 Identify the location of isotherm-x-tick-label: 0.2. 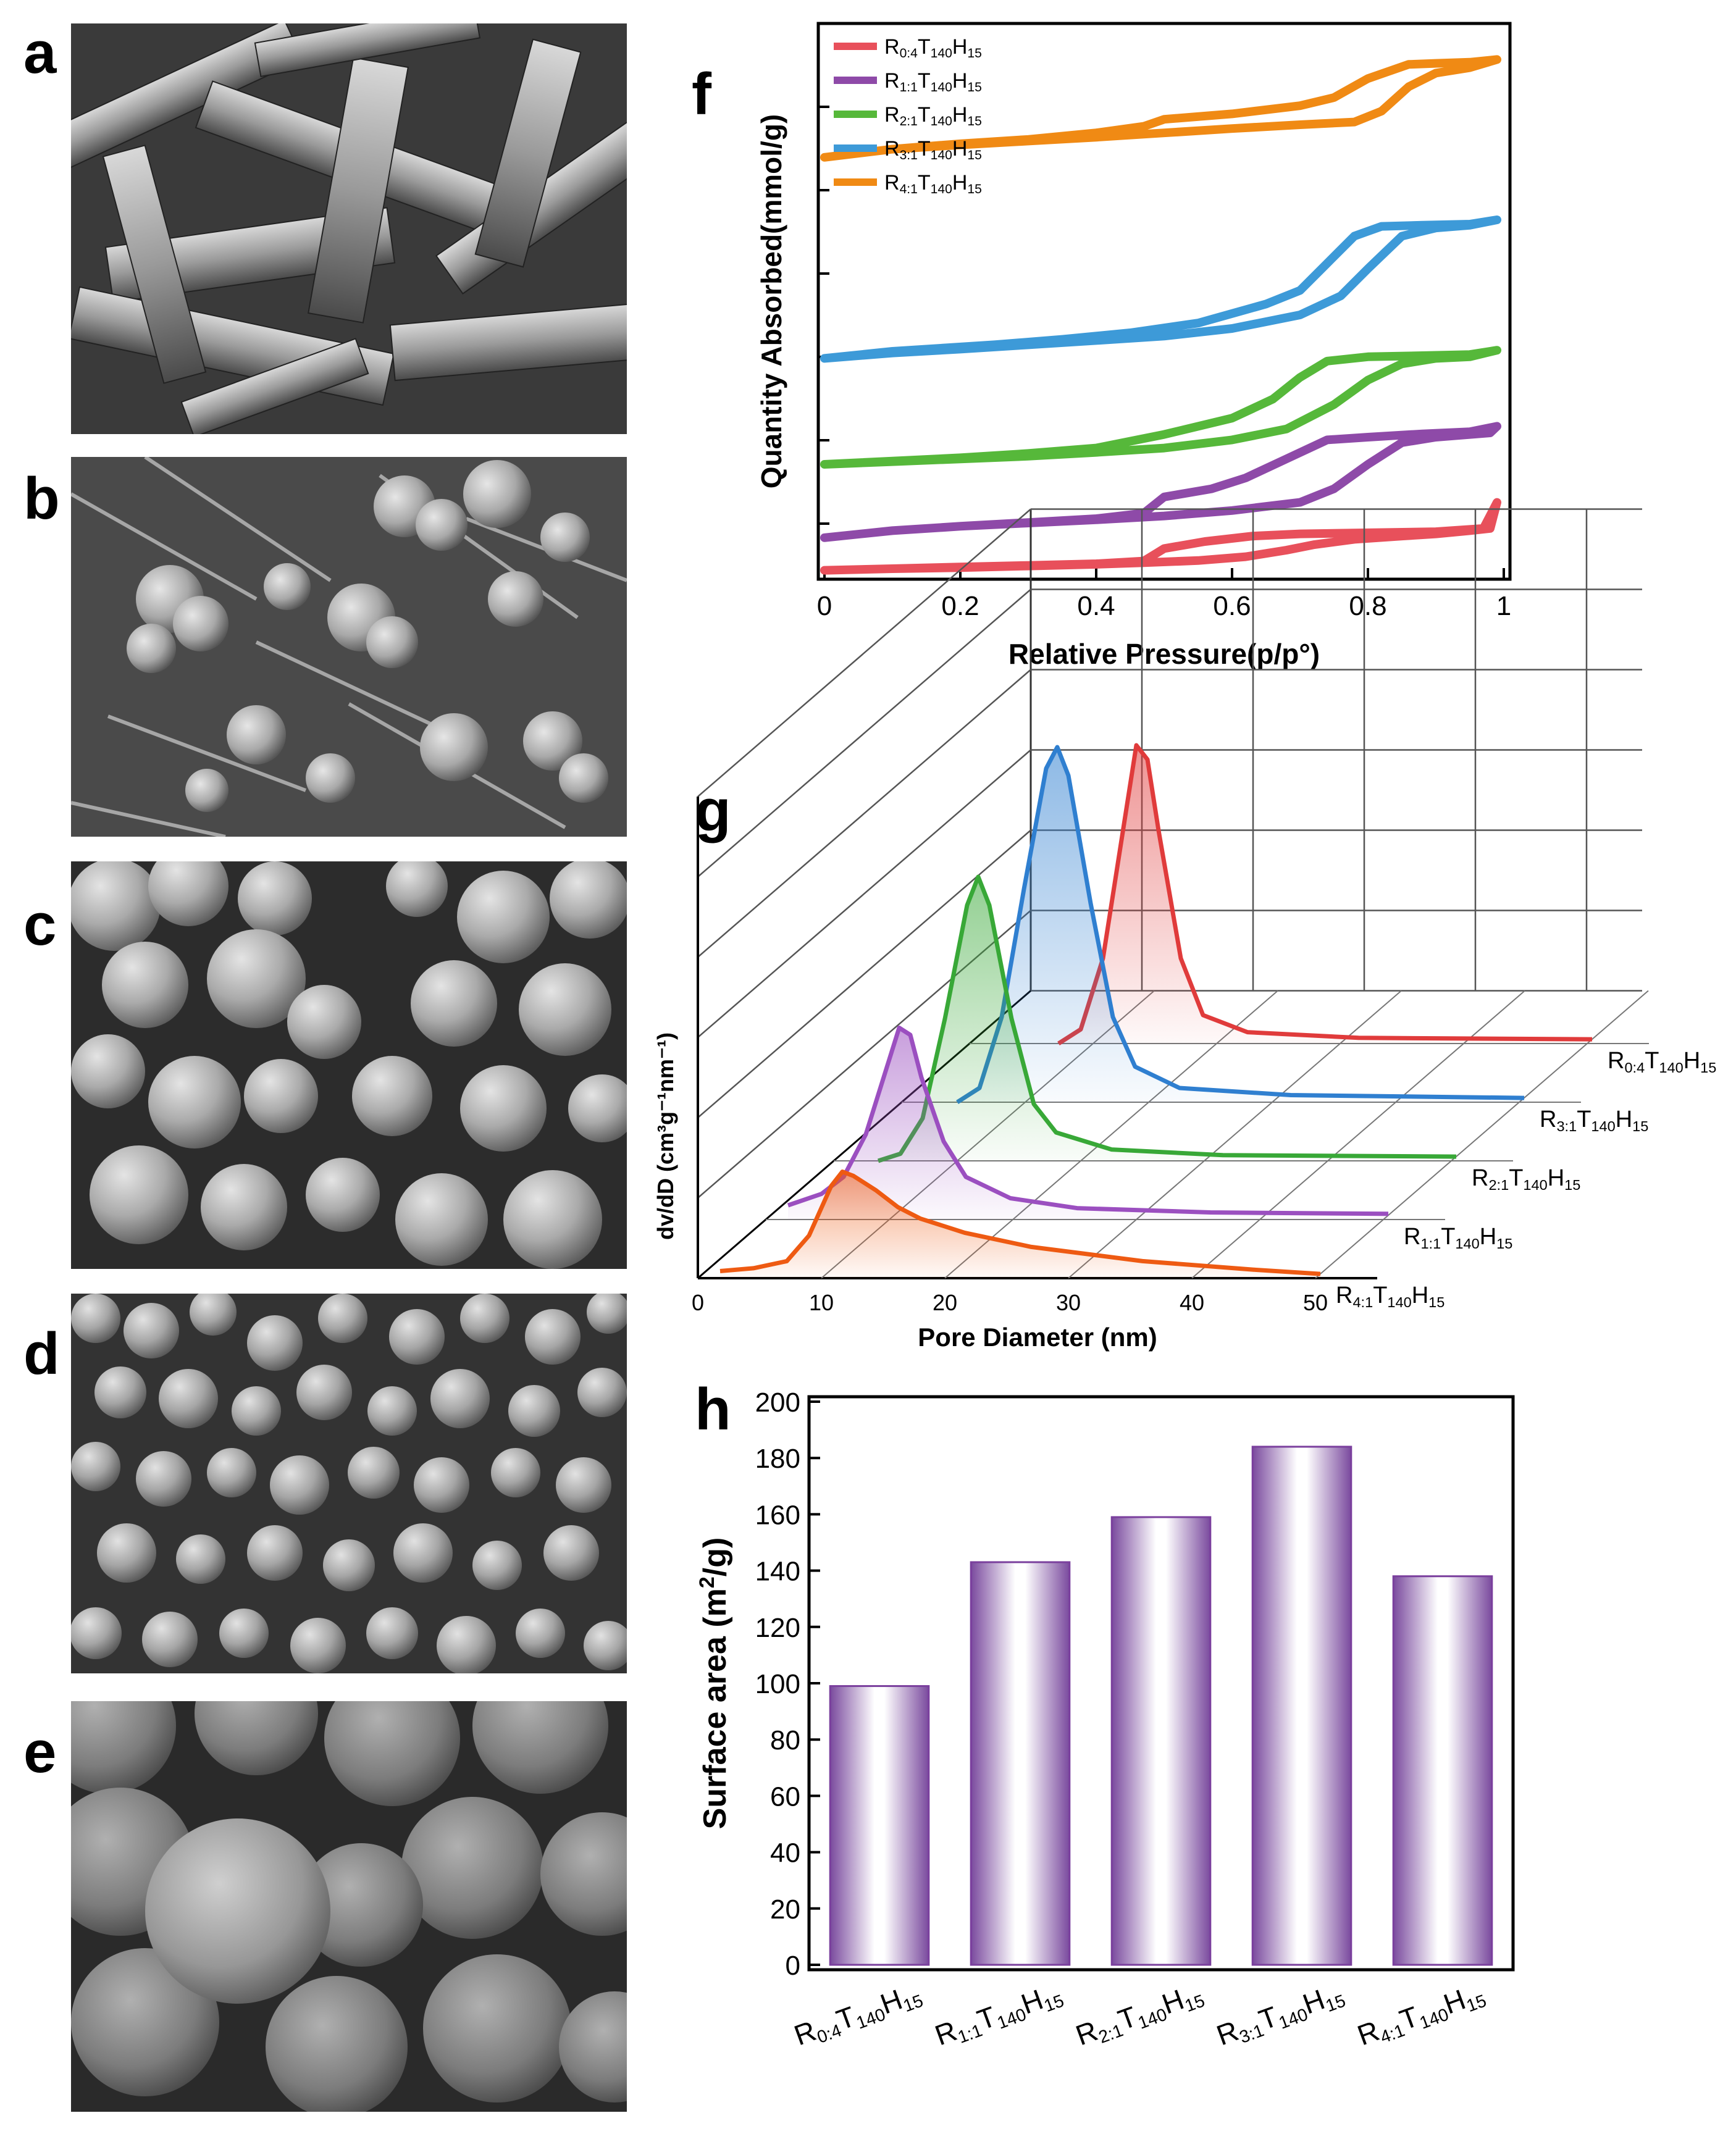
(960, 606).